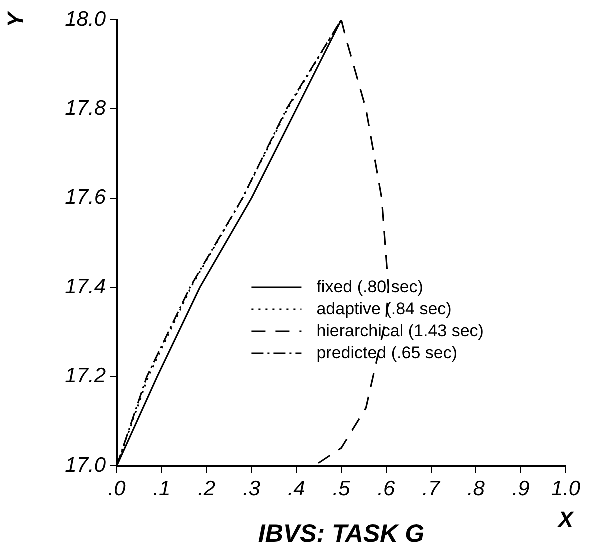 Image resolution: width=609 pixels, height=560 pixels. I want to click on x-axis-title: X, so click(565, 519).